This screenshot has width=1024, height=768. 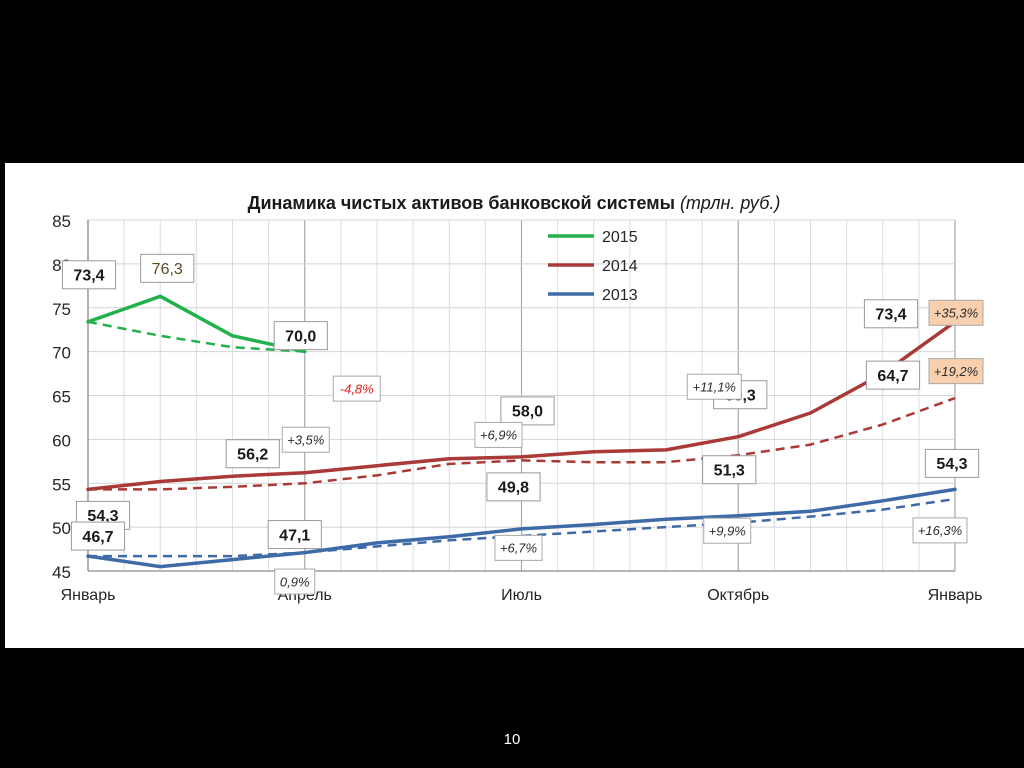 I want to click on y-tick-label: 55, so click(x=61, y=484).